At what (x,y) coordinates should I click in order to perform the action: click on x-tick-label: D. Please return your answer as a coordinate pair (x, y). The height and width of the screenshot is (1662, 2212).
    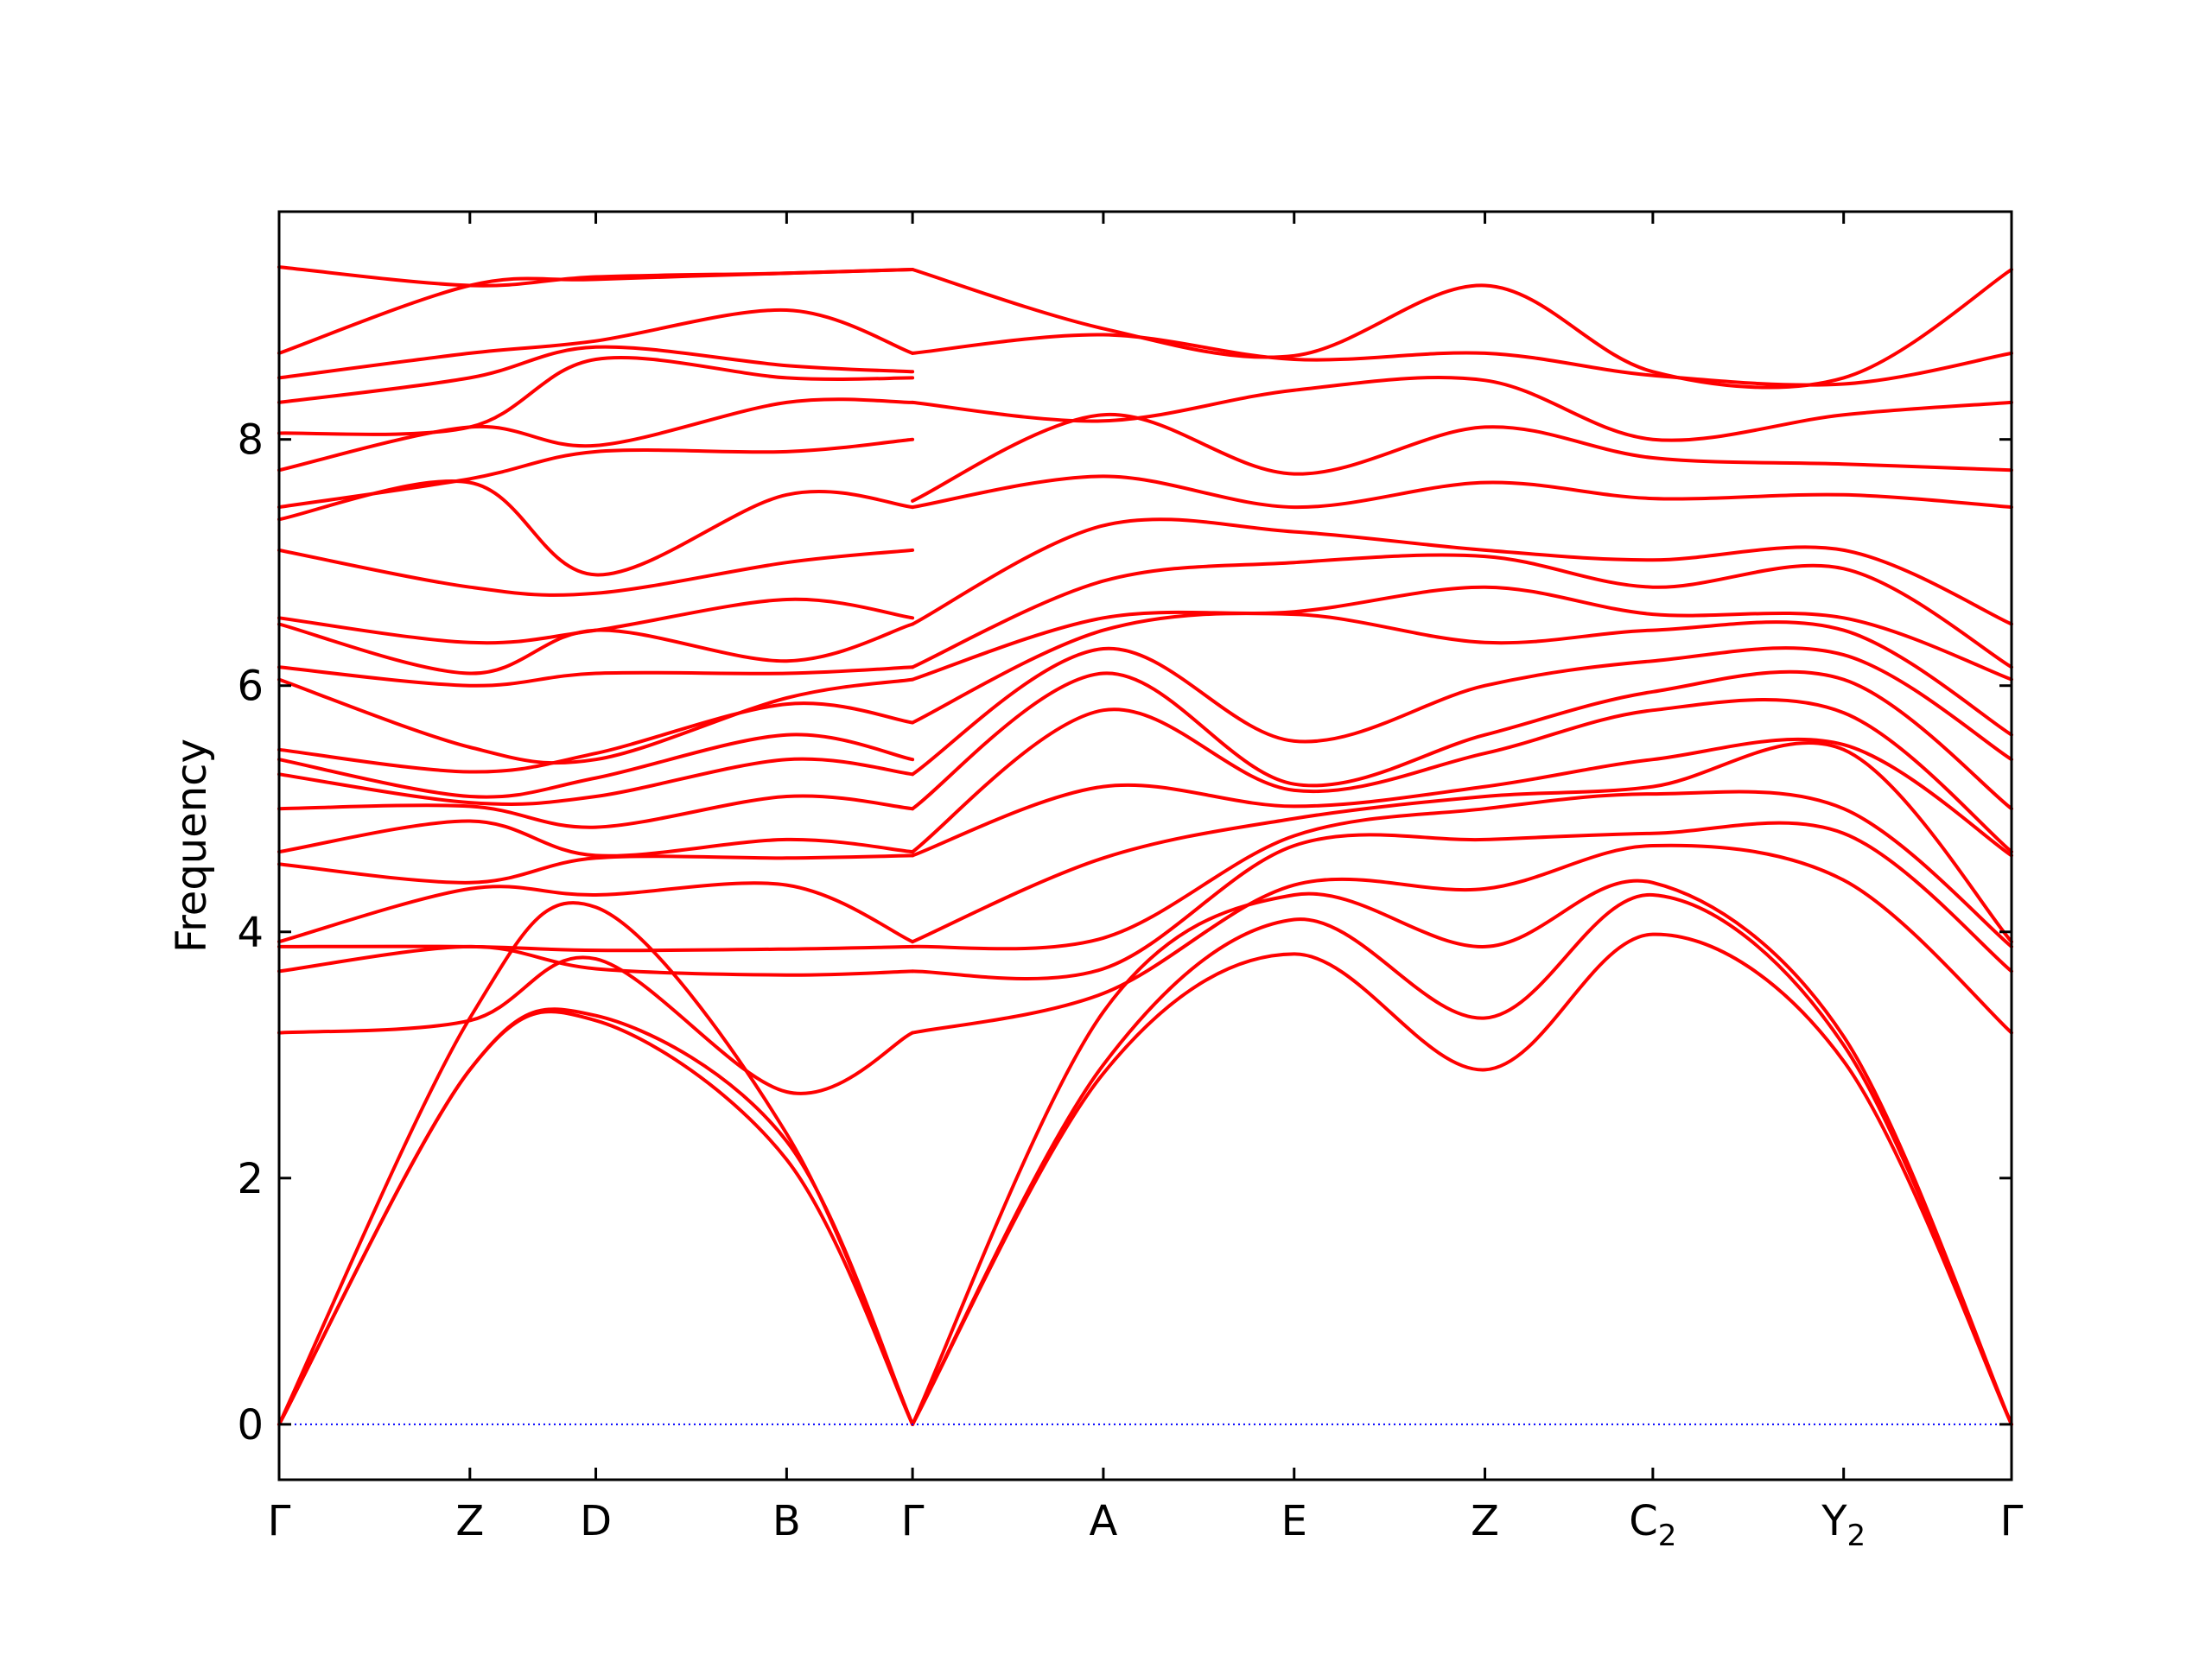
    Looking at the image, I should click on (596, 1521).